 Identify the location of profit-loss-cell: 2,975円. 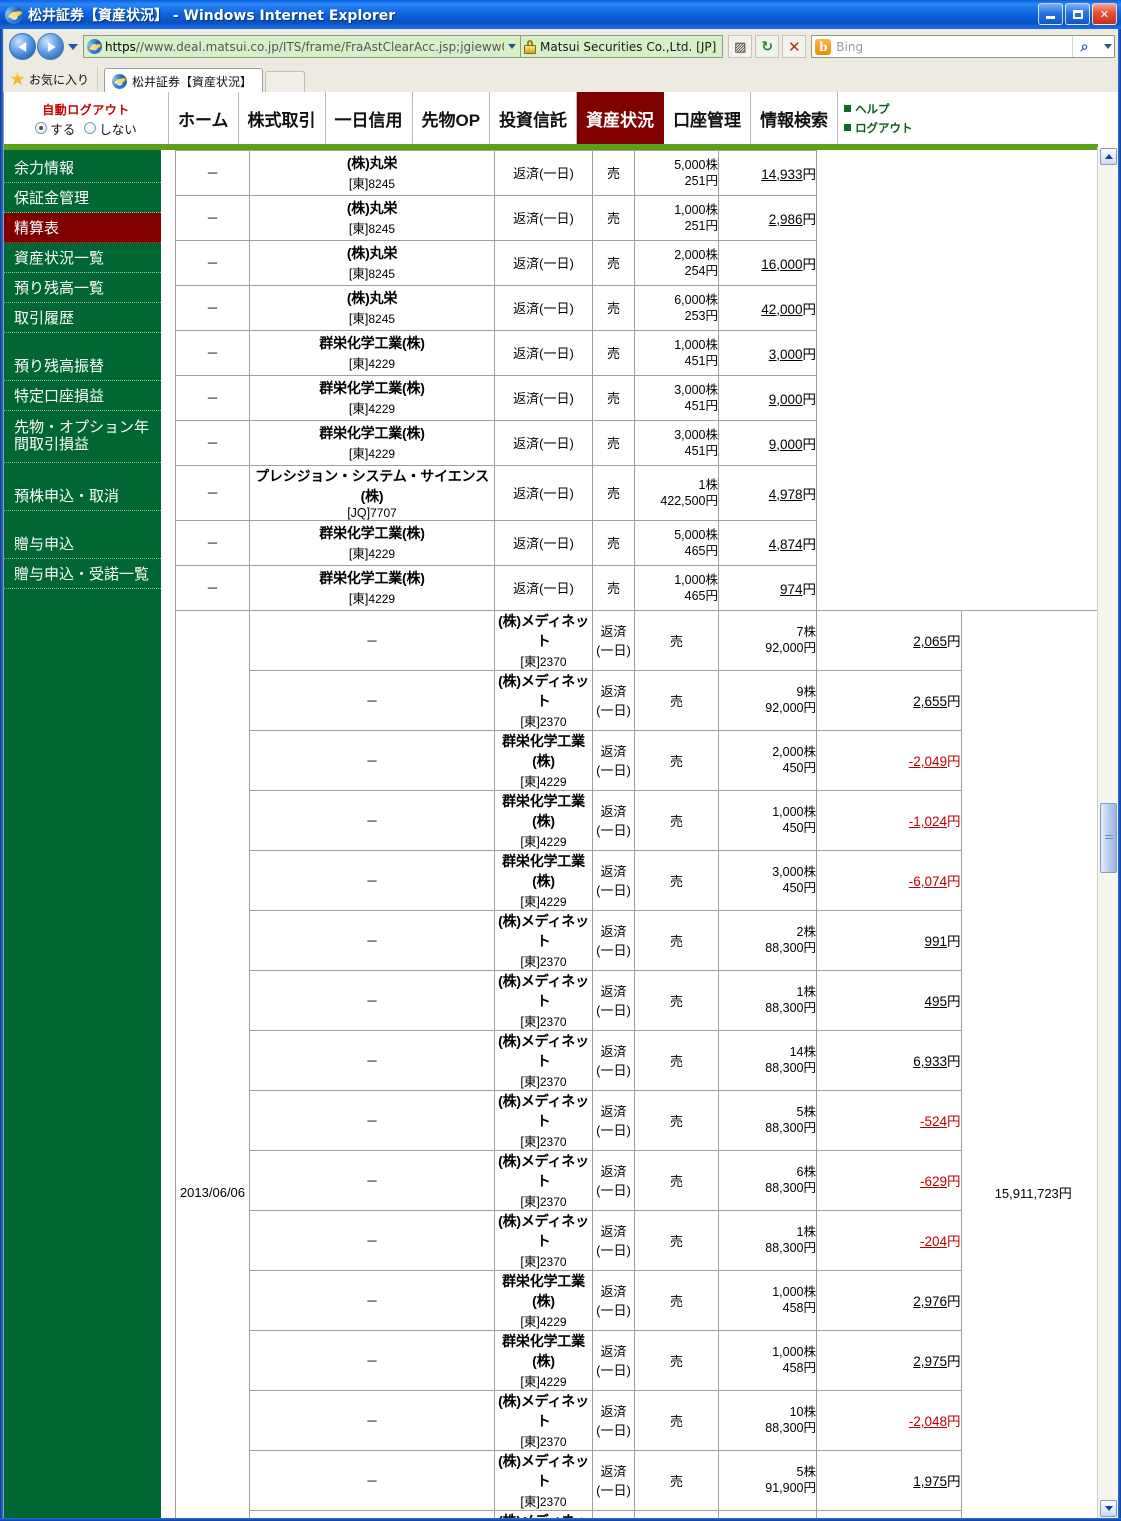
(889, 1360).